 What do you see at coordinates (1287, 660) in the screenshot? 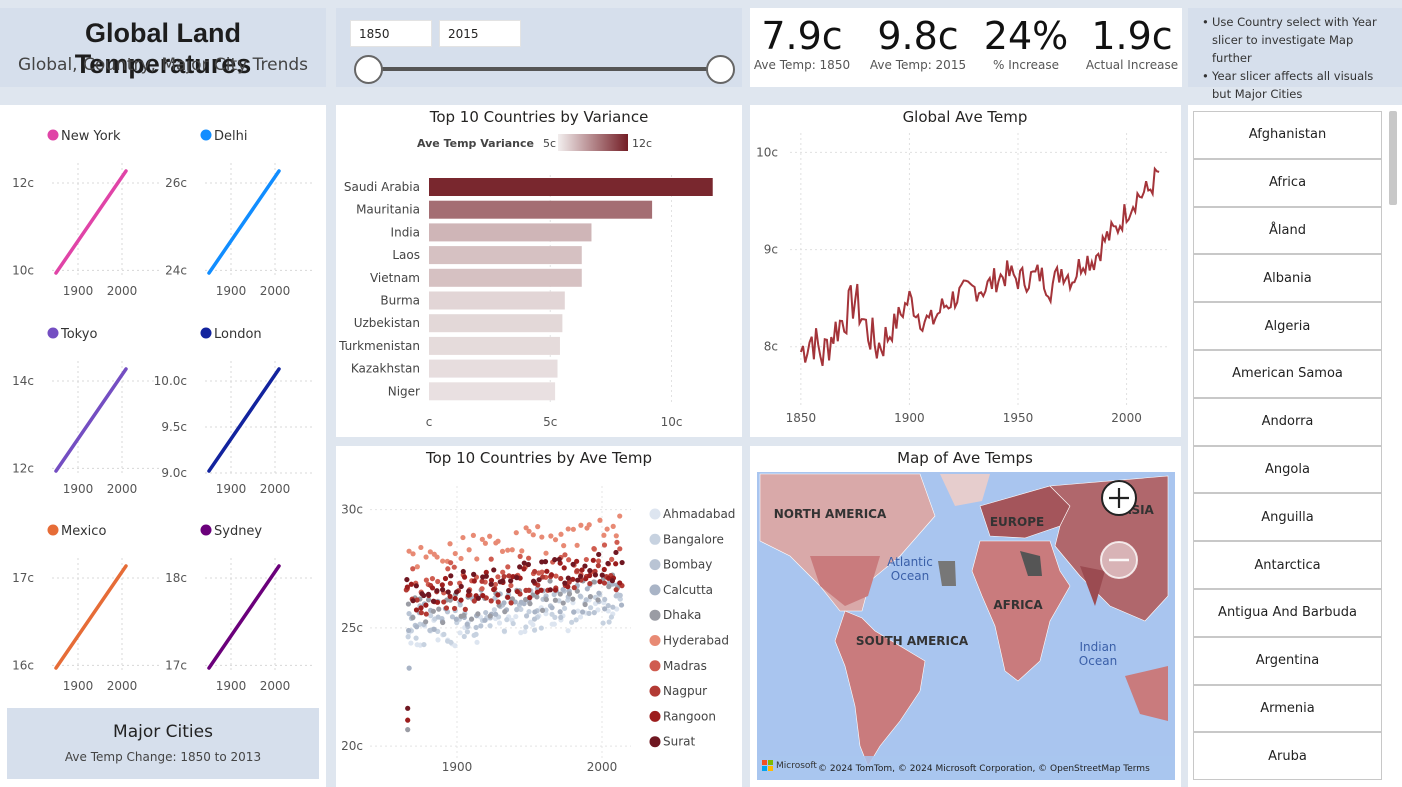
I see `country-item: Argentina` at bounding box center [1287, 660].